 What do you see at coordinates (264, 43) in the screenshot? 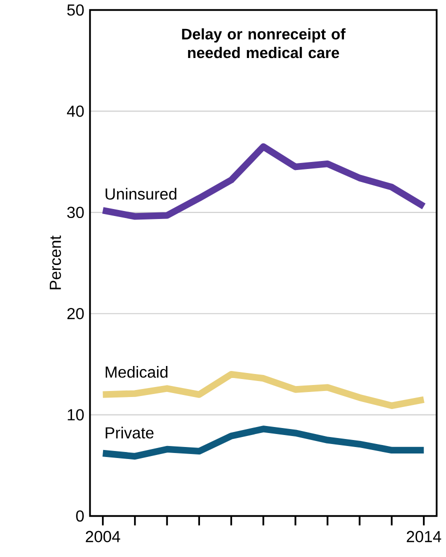
I see `text: Delay or nonreceipt of needed medical care` at bounding box center [264, 43].